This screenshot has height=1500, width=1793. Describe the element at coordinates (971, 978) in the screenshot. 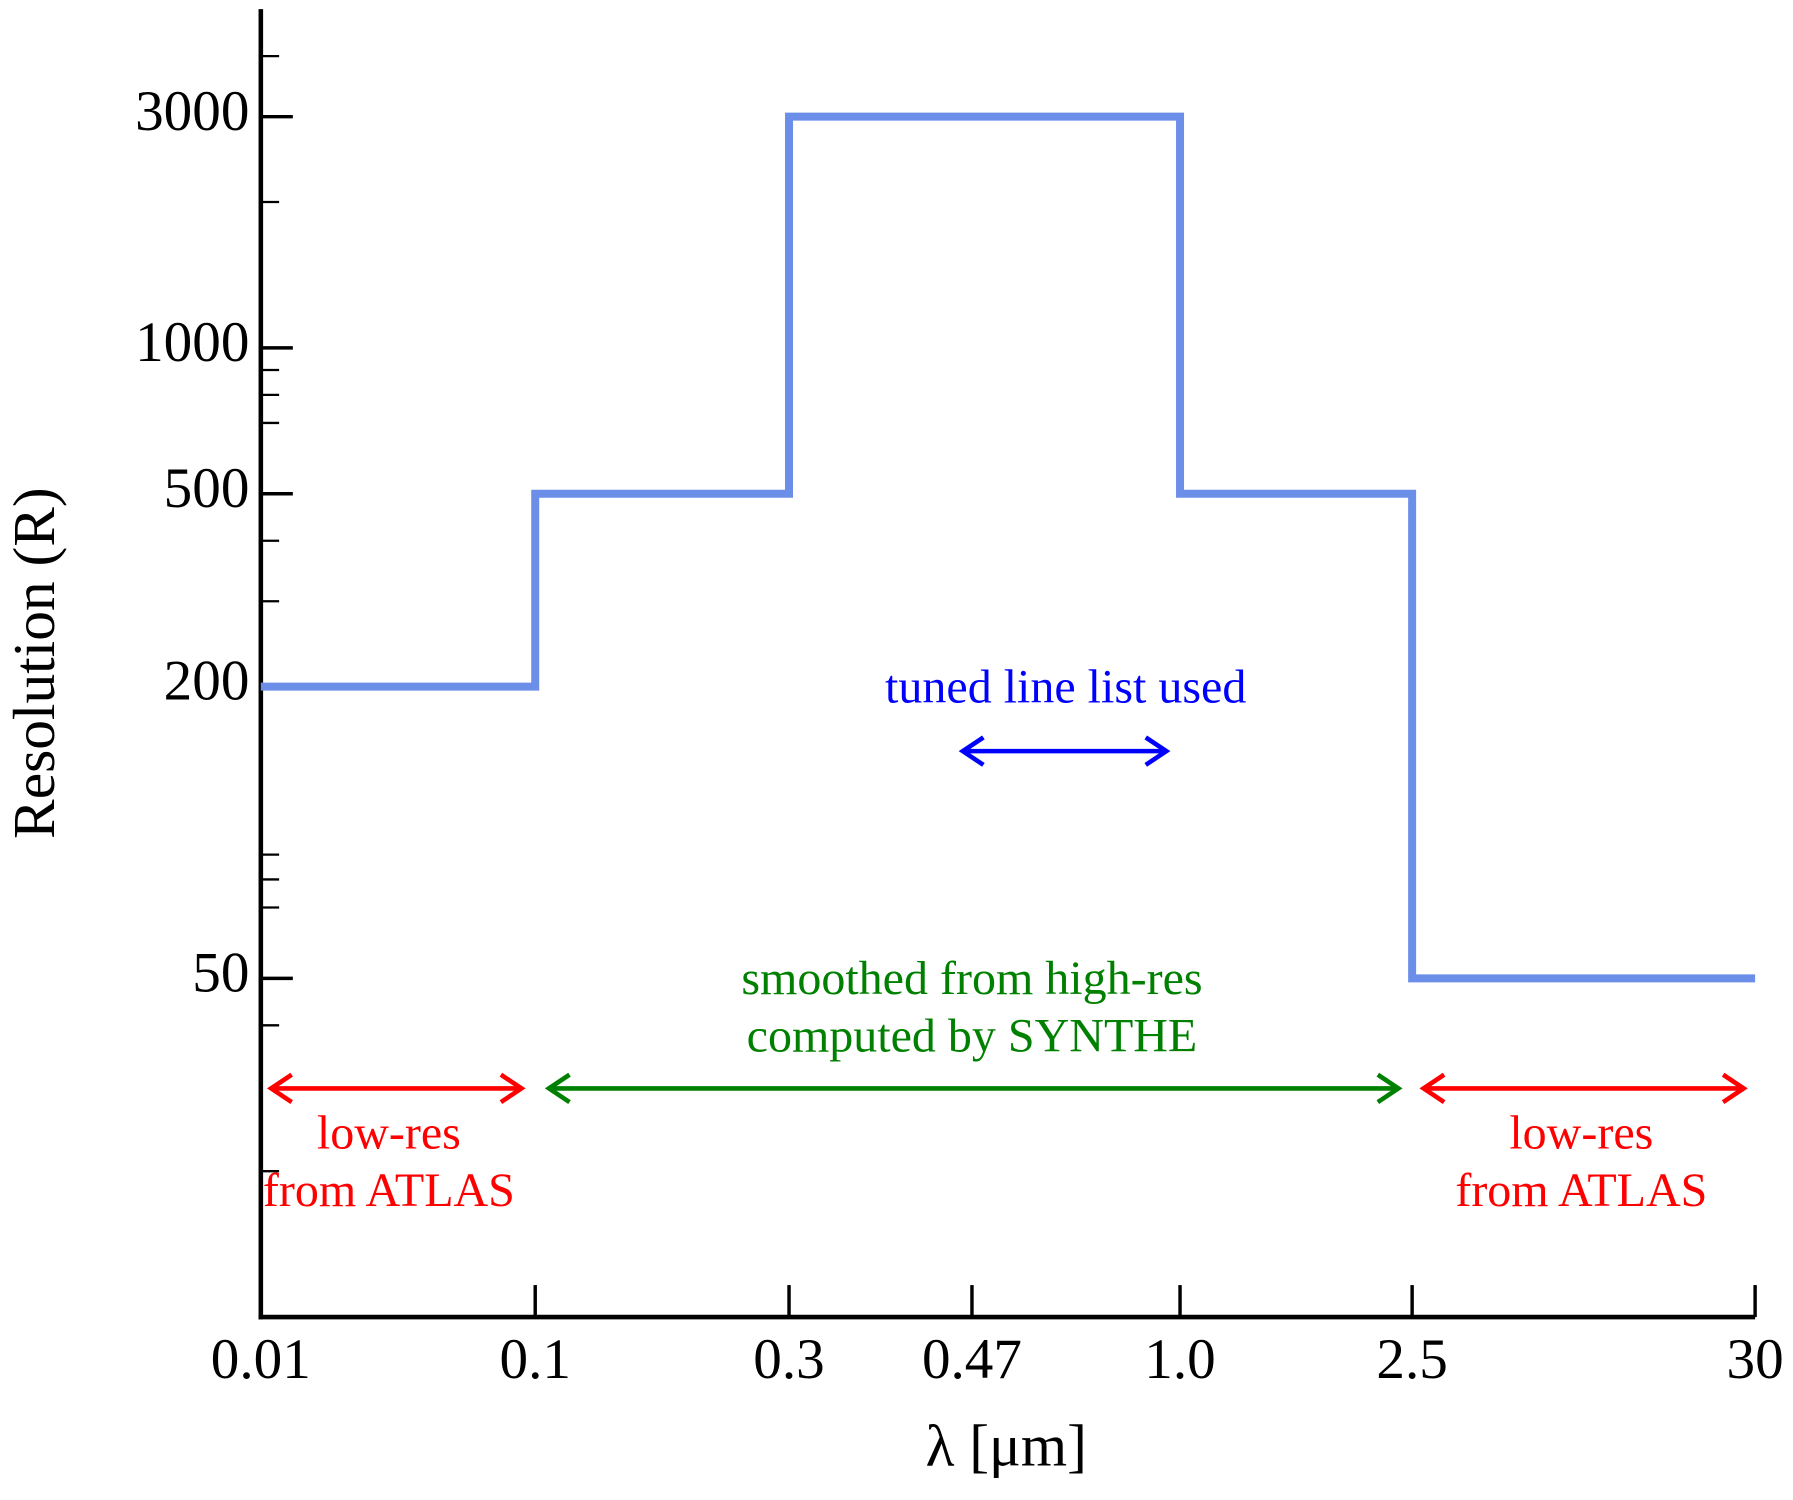

I see `annotation-text: smoothed from high-res` at that location.